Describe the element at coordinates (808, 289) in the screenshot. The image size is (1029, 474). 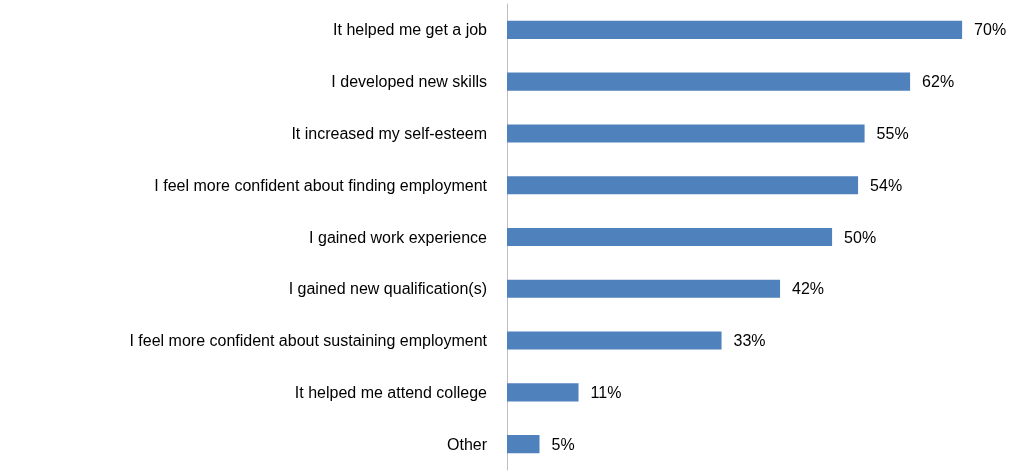
I see `data-label: 42%` at that location.